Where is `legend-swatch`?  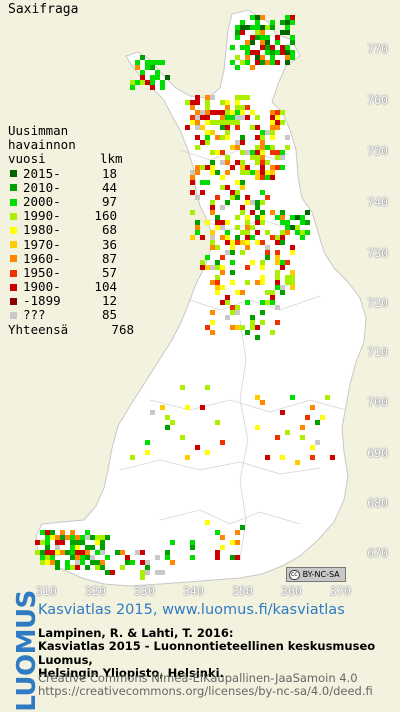 legend-swatch is located at coordinates (13, 174).